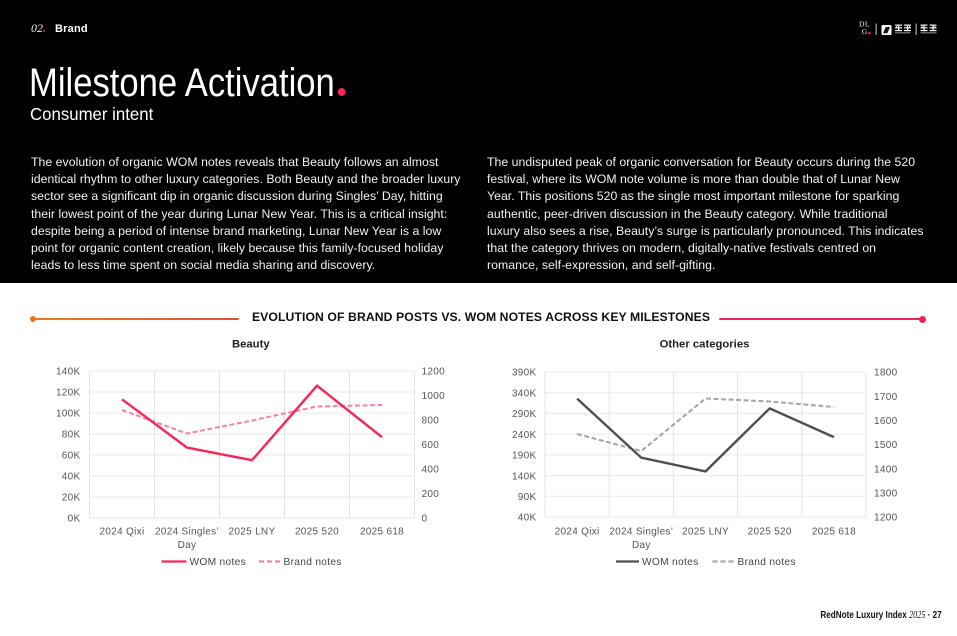 This screenshot has width=957, height=636. I want to click on svg-text: 80K, so click(71, 435).